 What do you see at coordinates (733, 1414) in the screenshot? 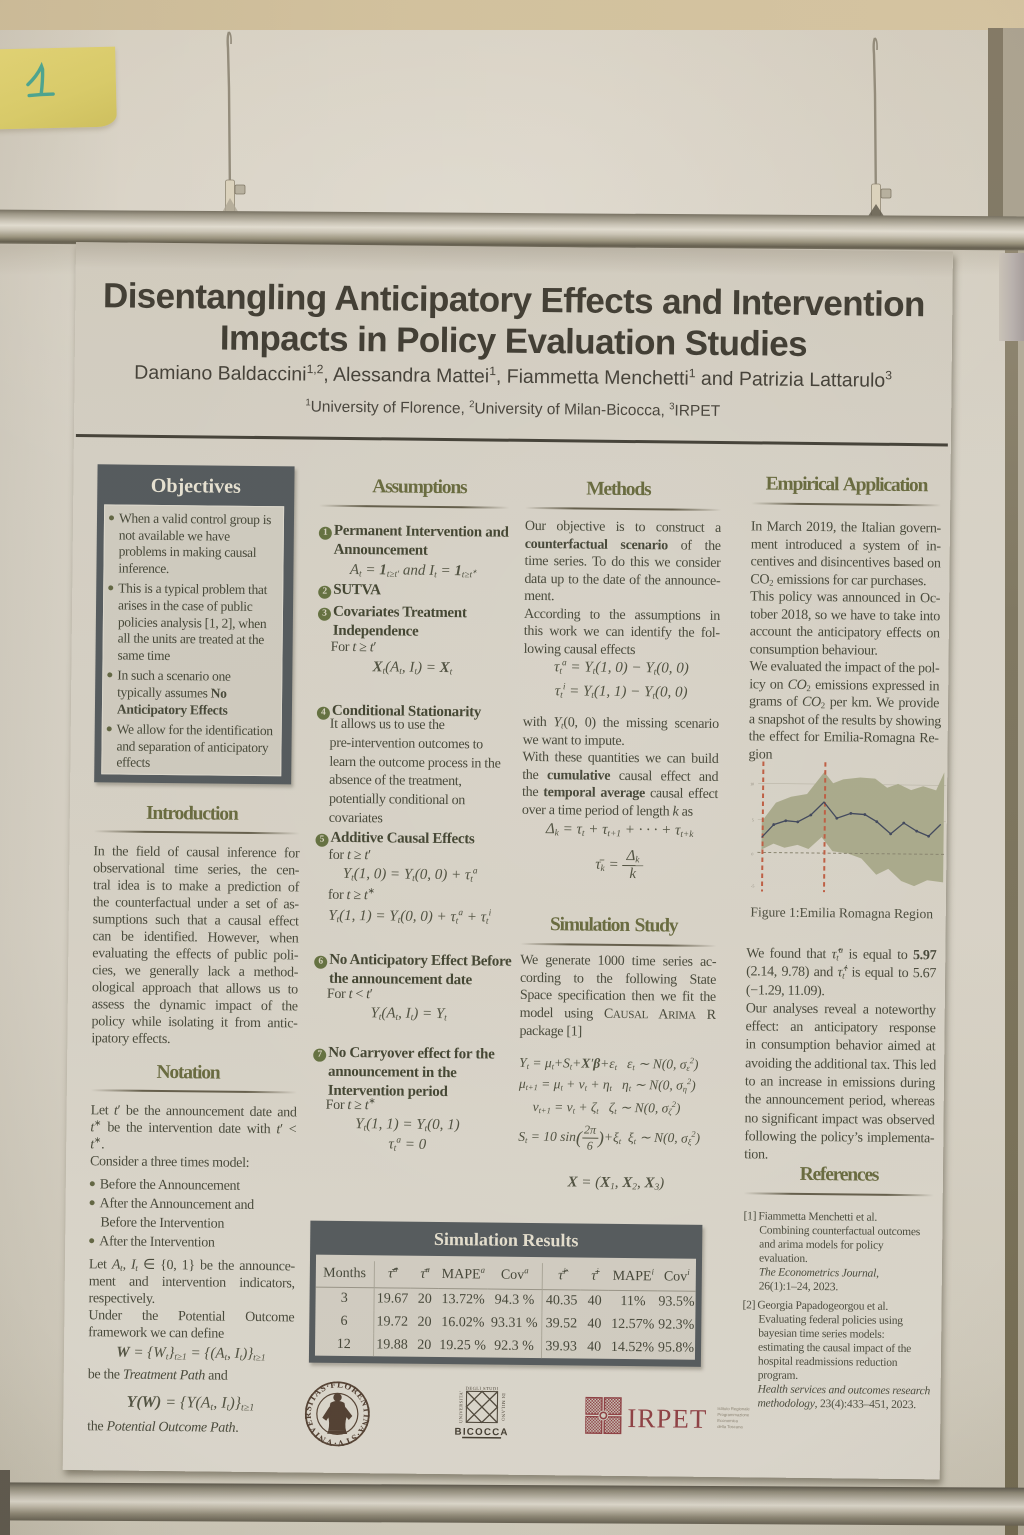
I see `svg-text: Programmazione` at bounding box center [733, 1414].